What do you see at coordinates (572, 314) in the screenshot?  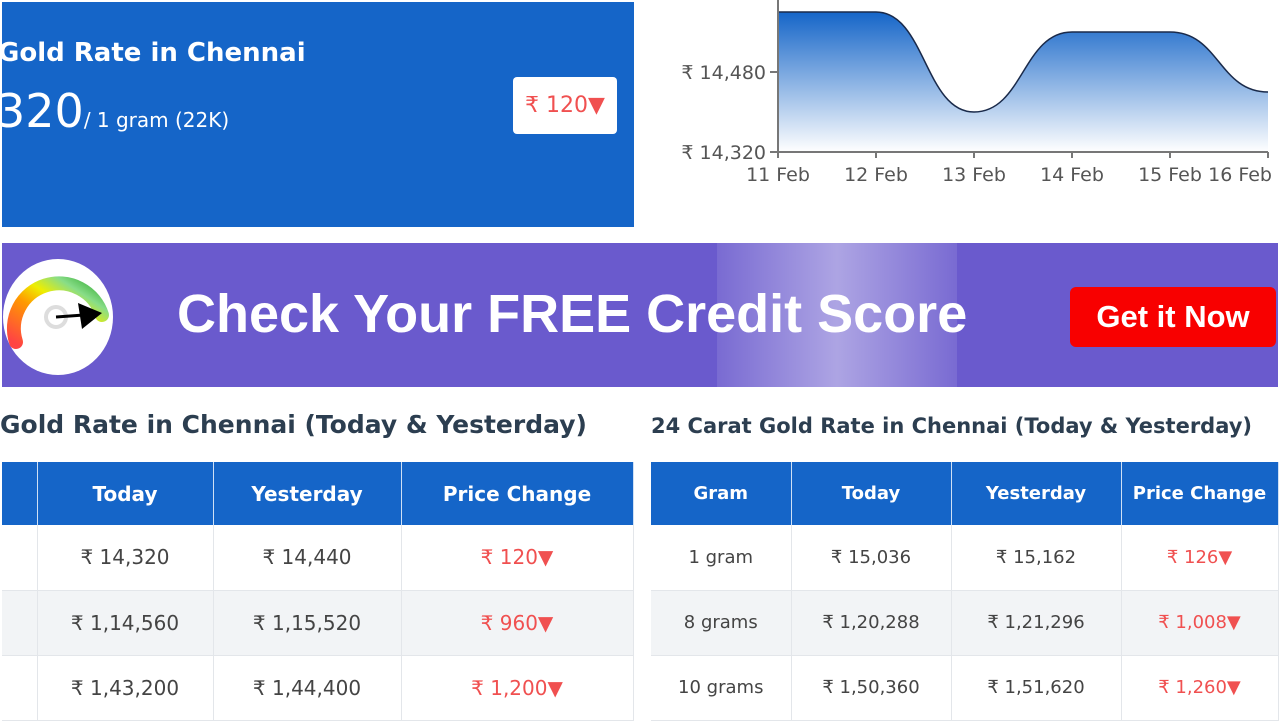 I see `banner-headline: Check Your FREE Credit Score` at bounding box center [572, 314].